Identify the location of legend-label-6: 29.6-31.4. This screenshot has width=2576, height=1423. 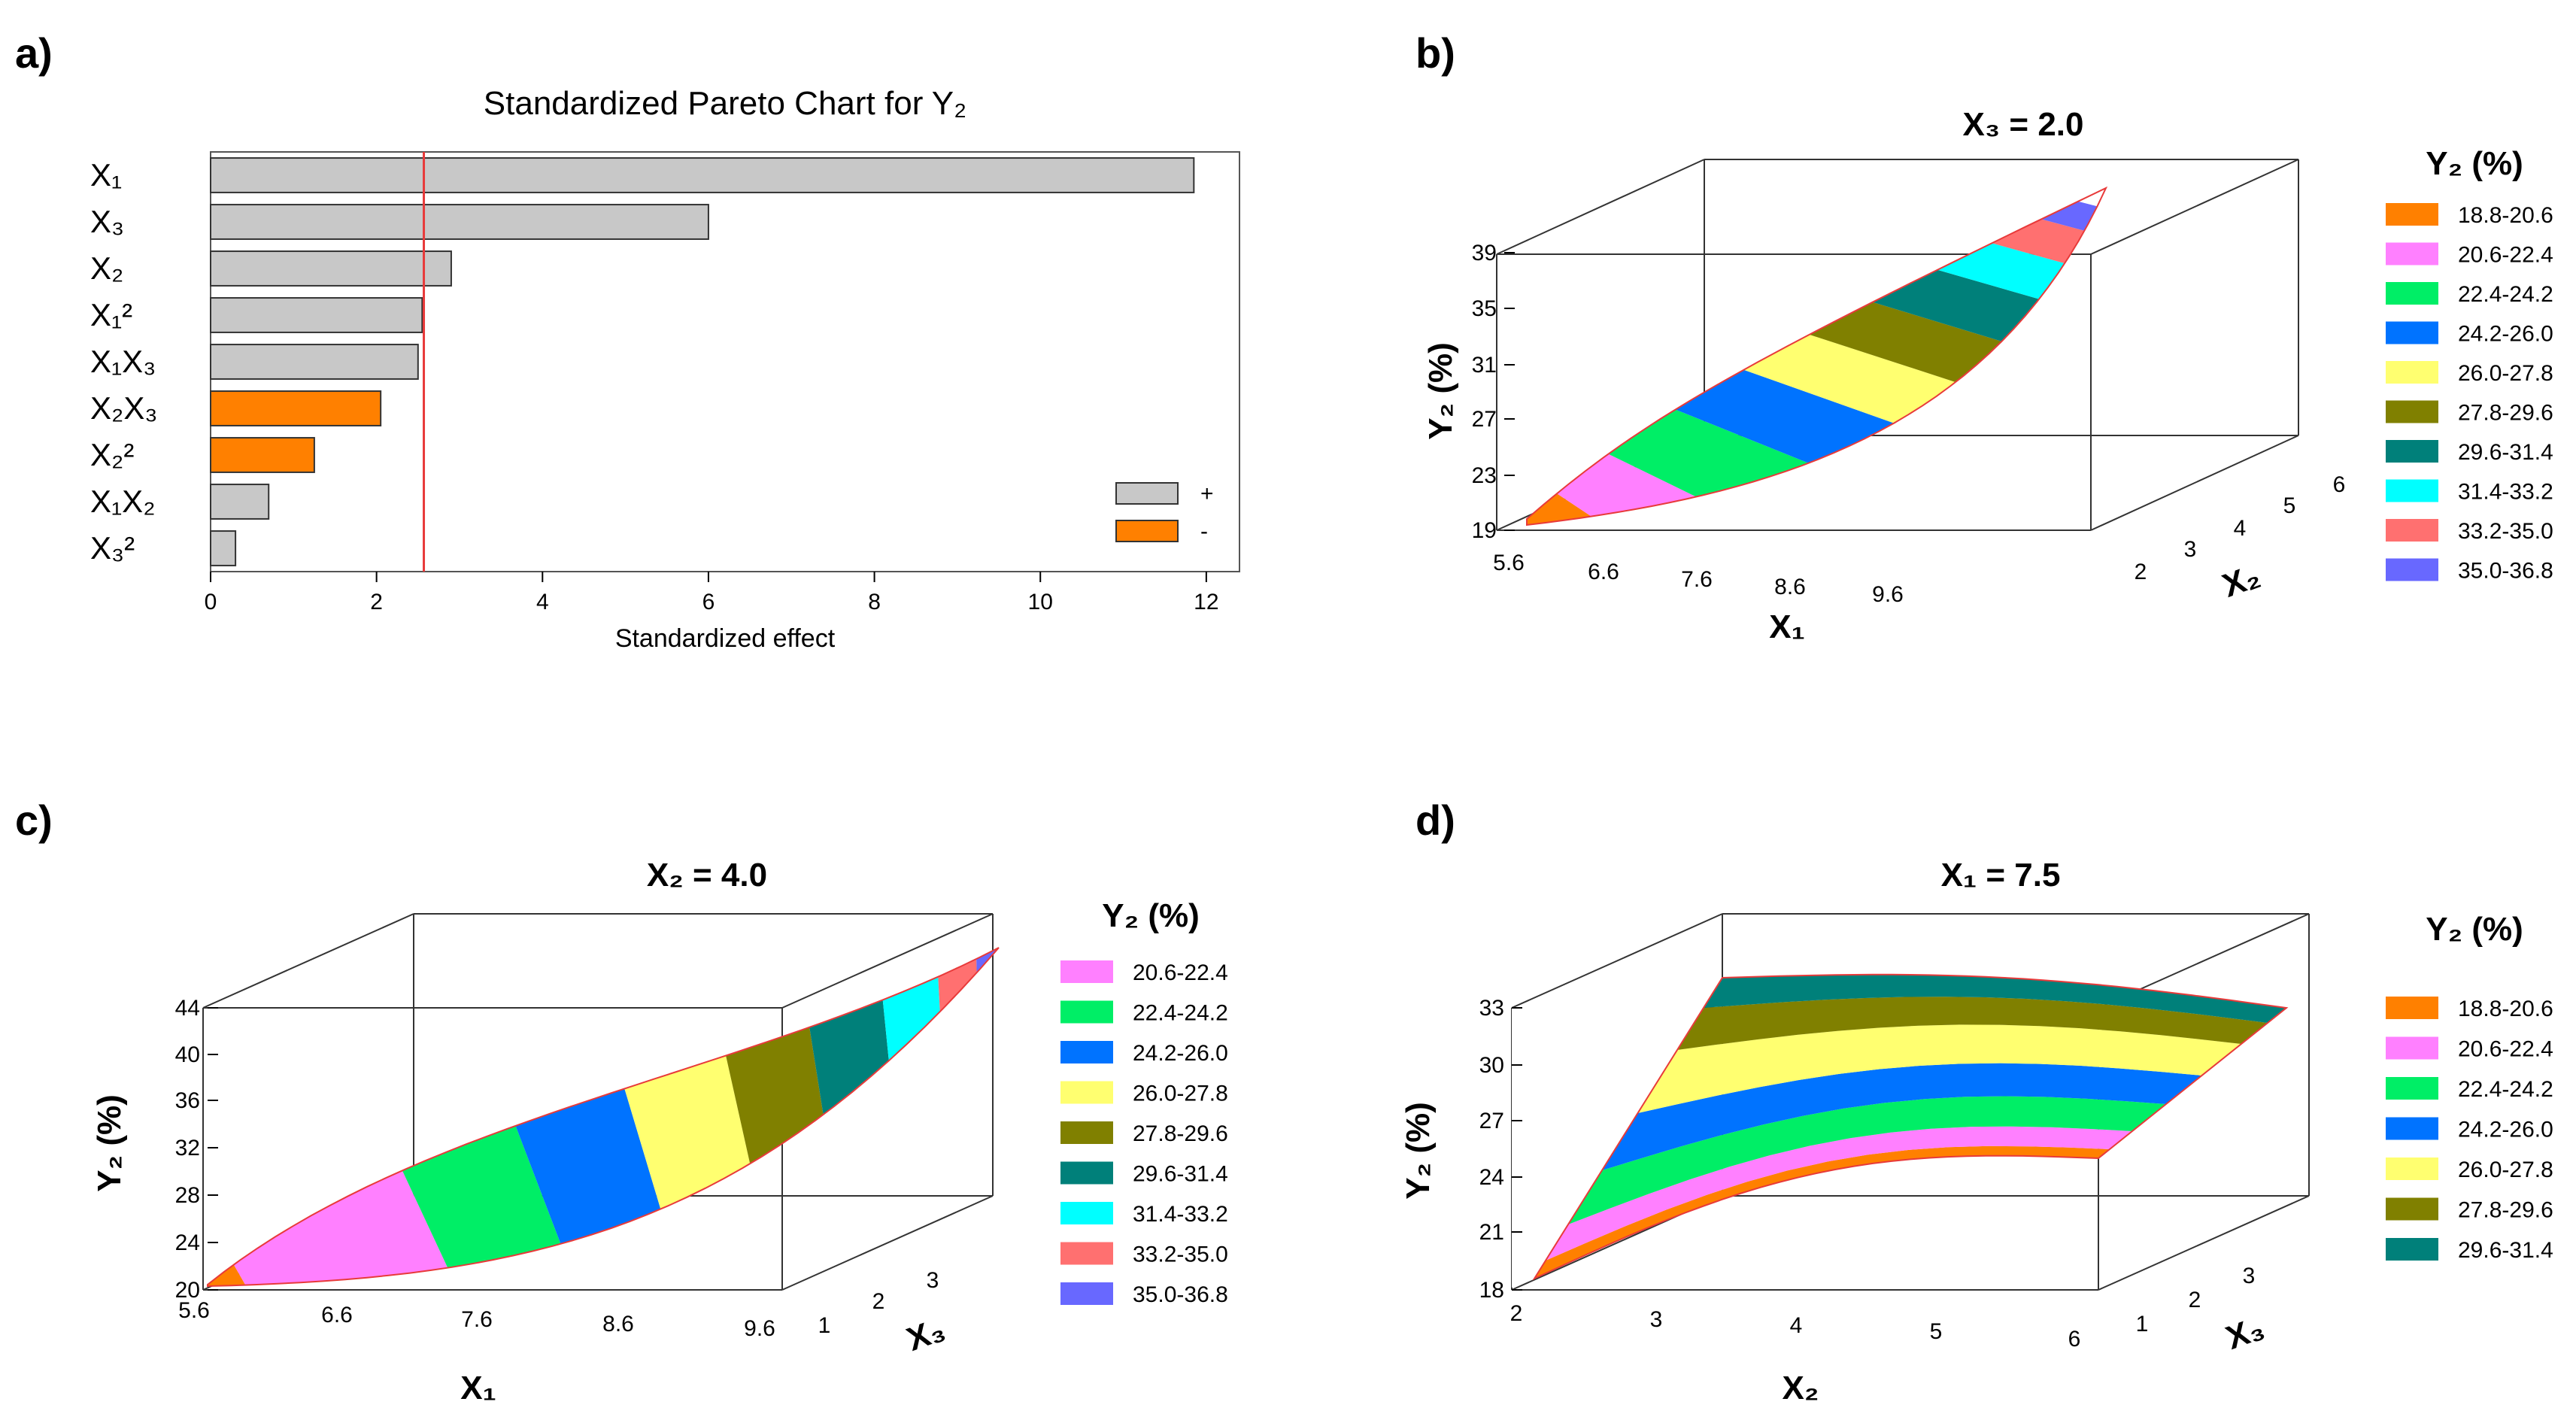
(2505, 452).